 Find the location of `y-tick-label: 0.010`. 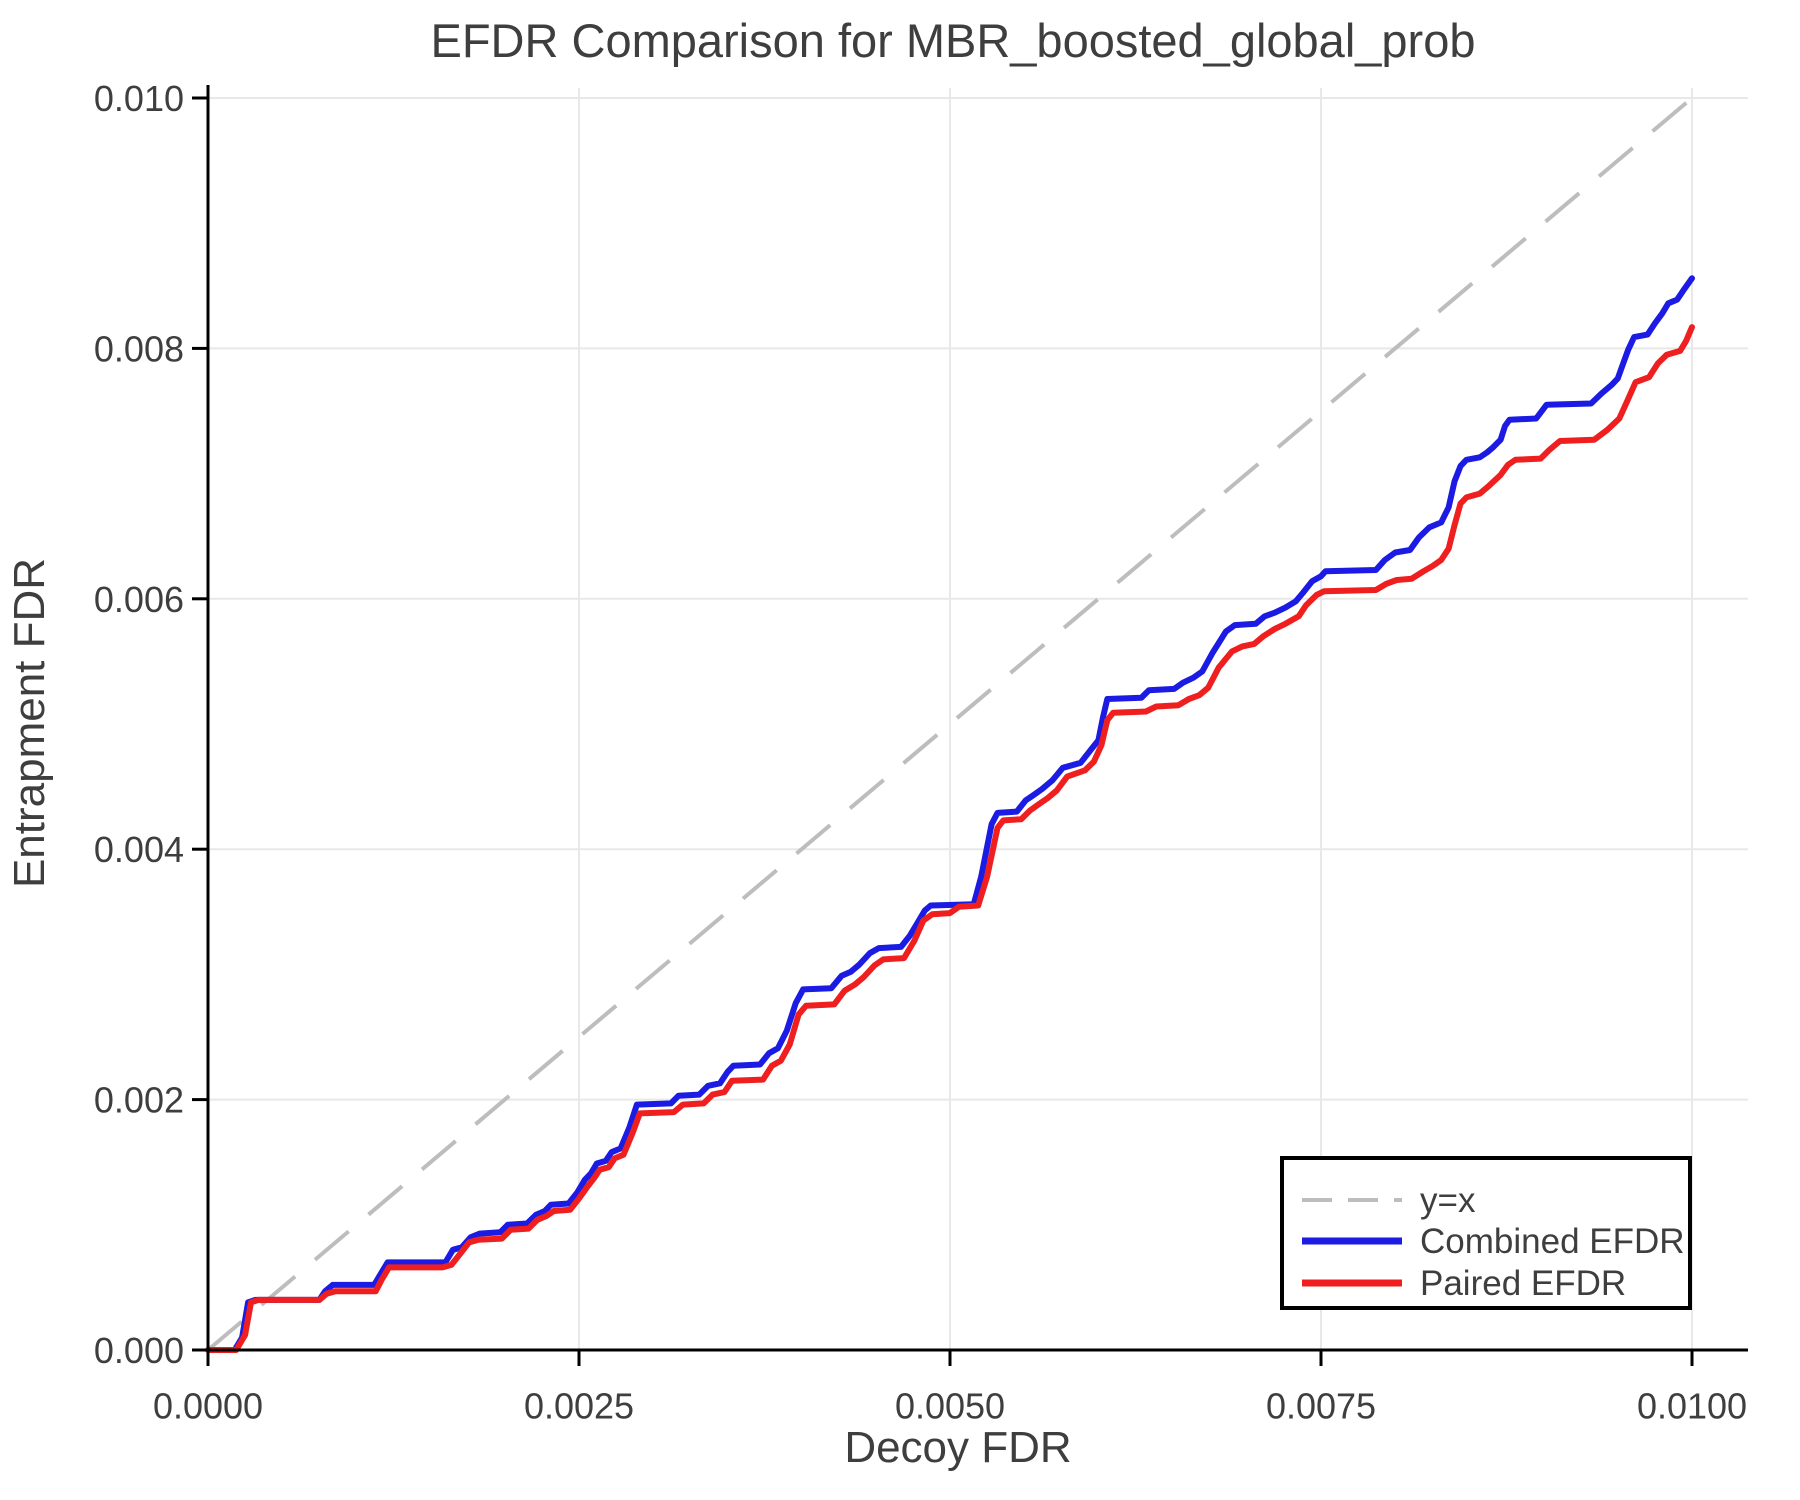

y-tick-label: 0.010 is located at coordinates (139, 98).